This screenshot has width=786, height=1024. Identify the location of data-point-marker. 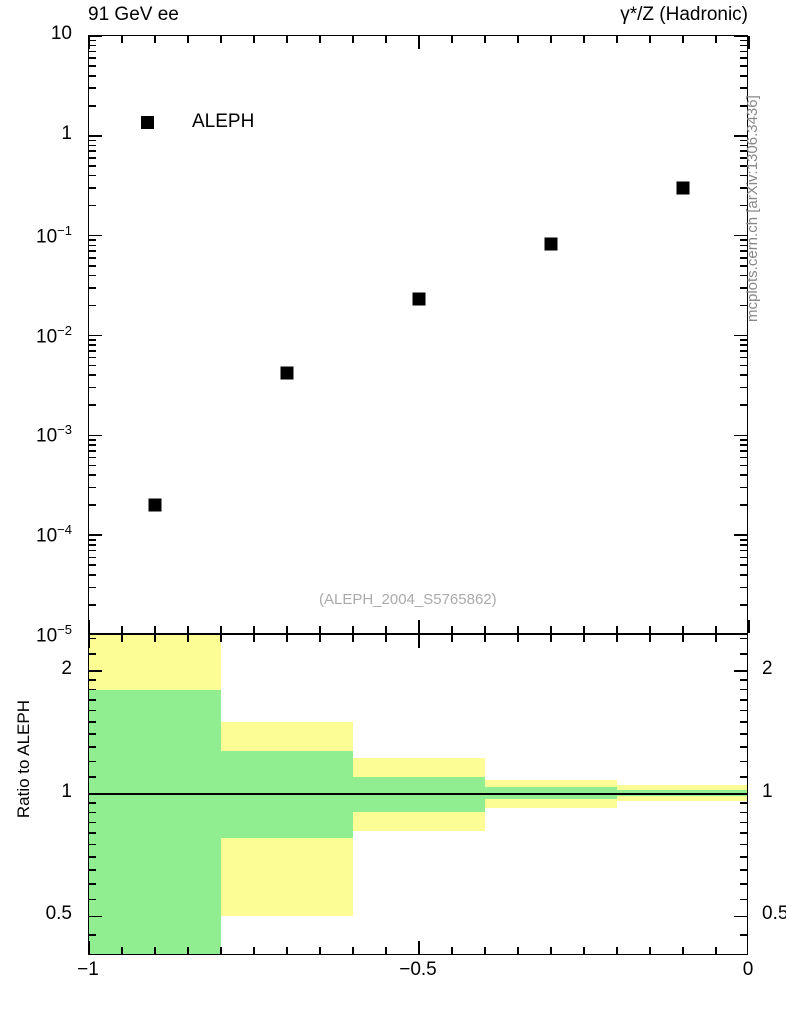
(551, 244).